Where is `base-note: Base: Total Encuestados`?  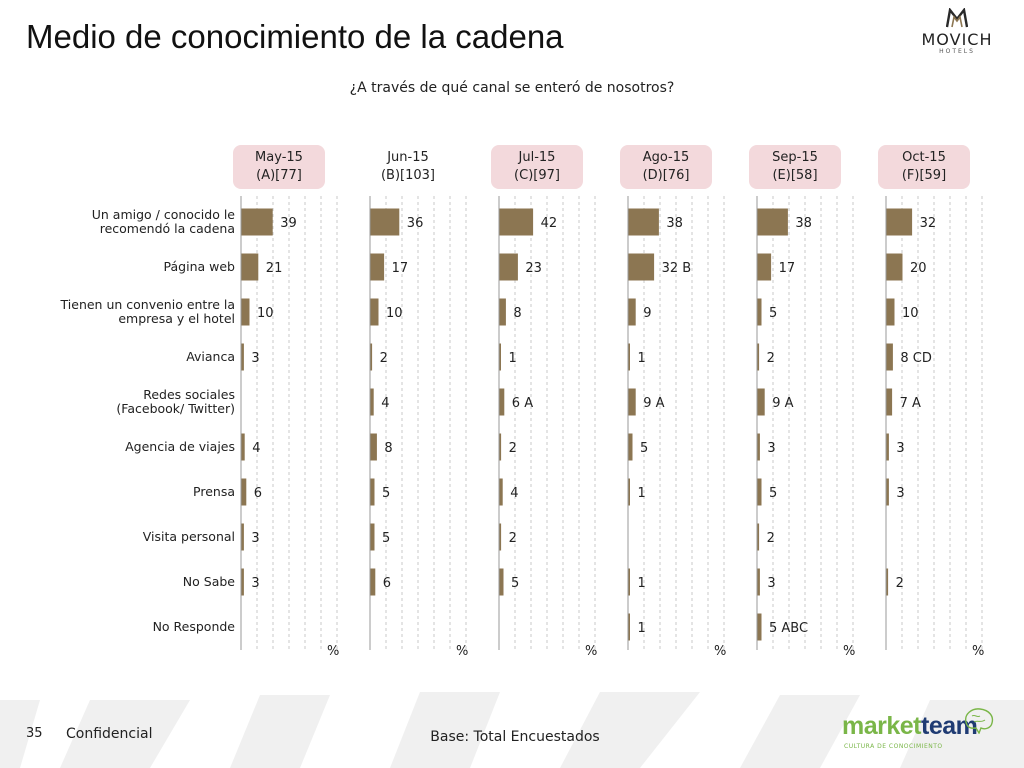
base-note: Base: Total Encuestados is located at coordinates (515, 737).